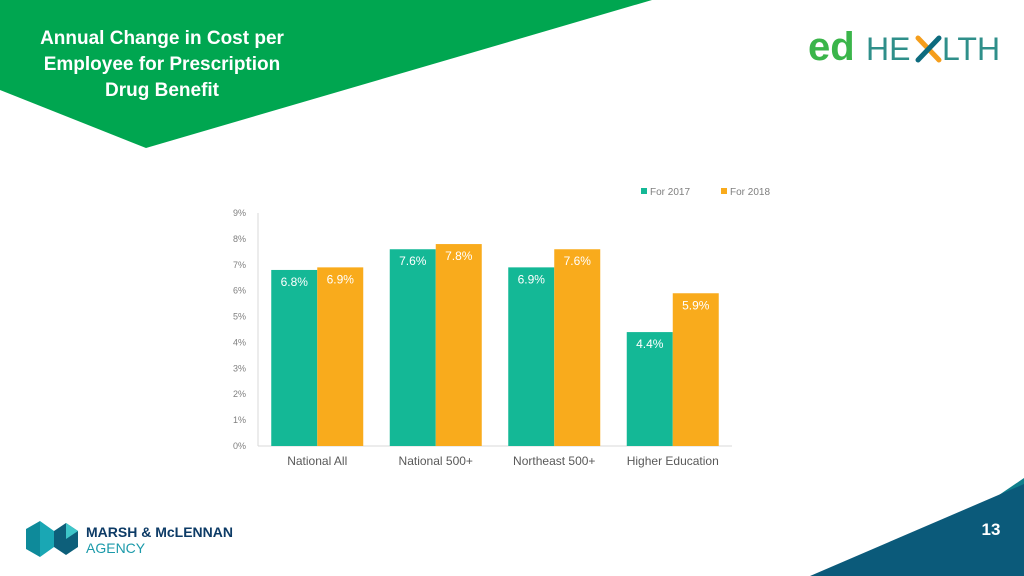 Image resolution: width=1024 pixels, height=576 pixels. Describe the element at coordinates (696, 305) in the screenshot. I see `data-label: 5.9%` at that location.